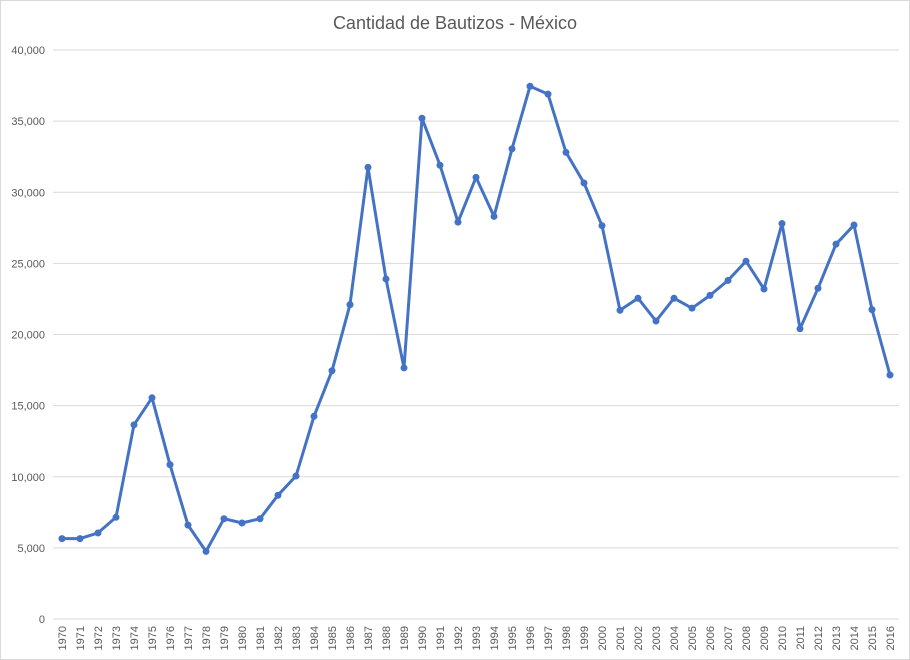 The width and height of the screenshot is (910, 660). Describe the element at coordinates (63, 638) in the screenshot. I see `x-tick-label: 1970` at that location.